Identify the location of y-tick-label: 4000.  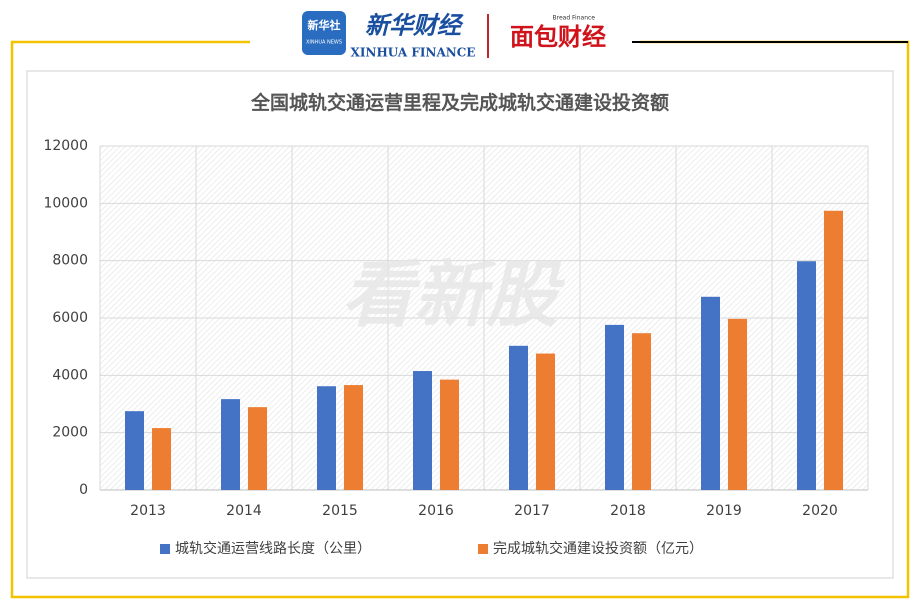
(70, 375).